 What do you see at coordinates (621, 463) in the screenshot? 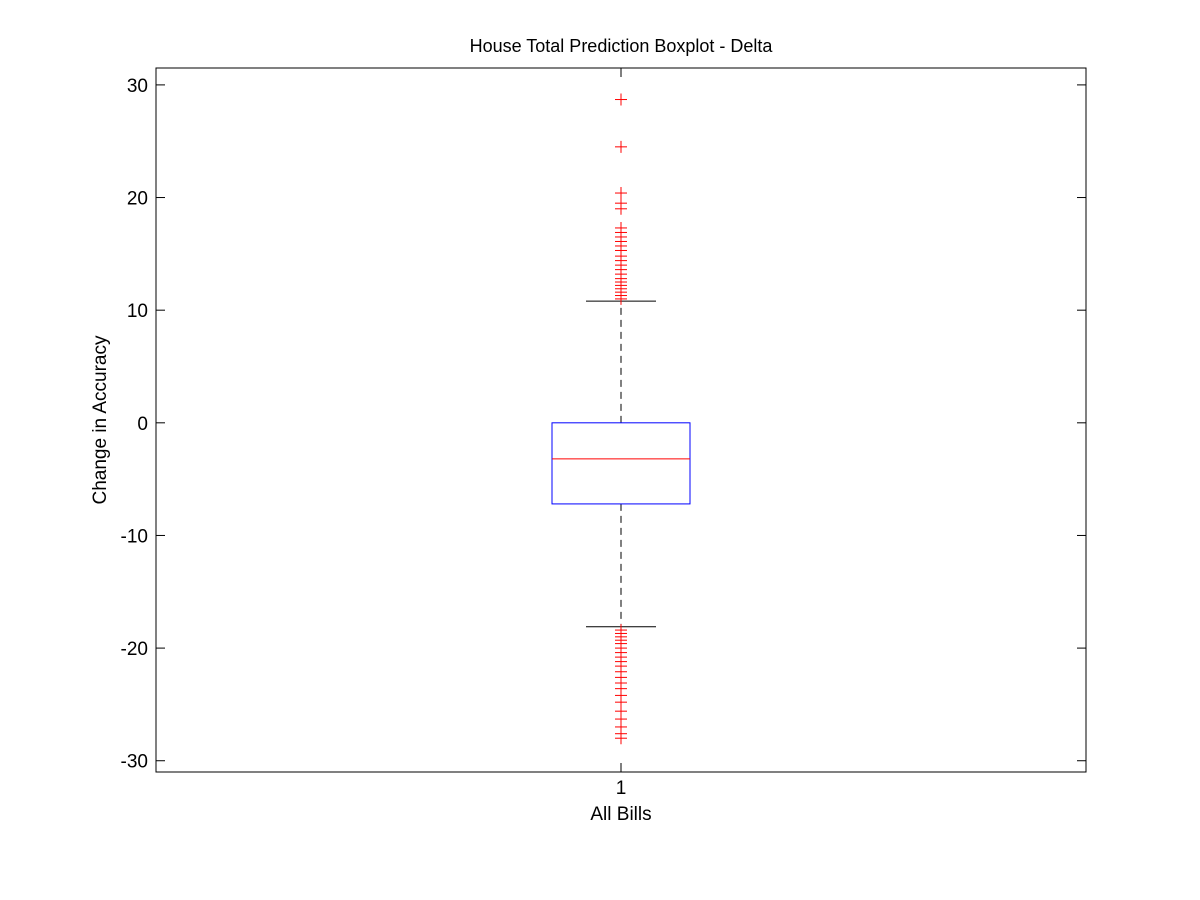
I see `iqr-box` at bounding box center [621, 463].